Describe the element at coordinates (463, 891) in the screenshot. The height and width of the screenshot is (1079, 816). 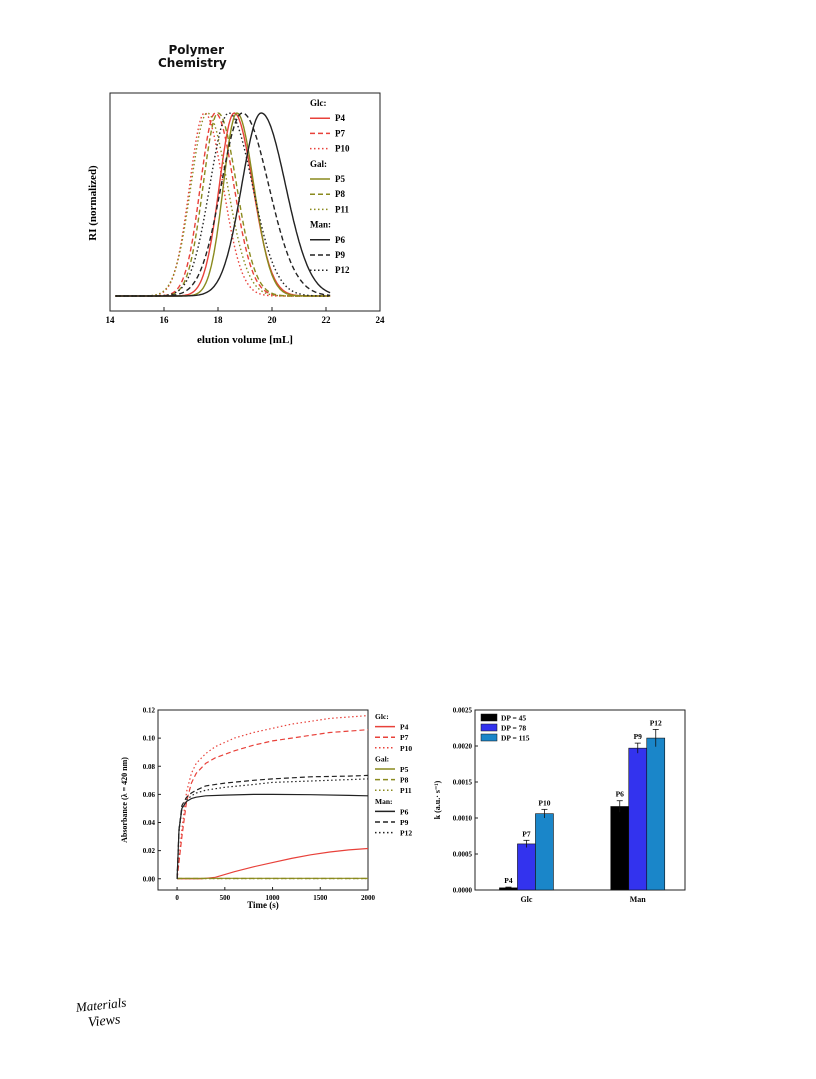
I see `rates-y-tick-label: 0.0000` at that location.